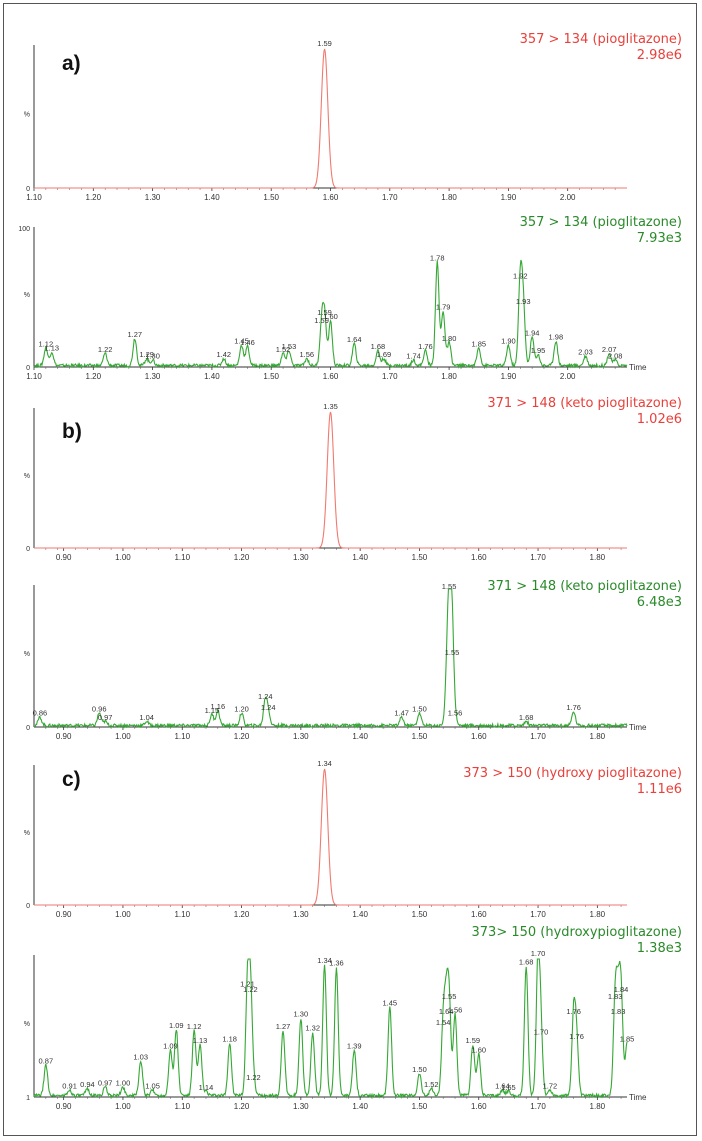 The image size is (702, 1141). Describe the element at coordinates (584, 595) in the screenshot. I see `channel-label-b-bottom: 371 > 148 (keto pioglitazone) 6.48e3` at that location.